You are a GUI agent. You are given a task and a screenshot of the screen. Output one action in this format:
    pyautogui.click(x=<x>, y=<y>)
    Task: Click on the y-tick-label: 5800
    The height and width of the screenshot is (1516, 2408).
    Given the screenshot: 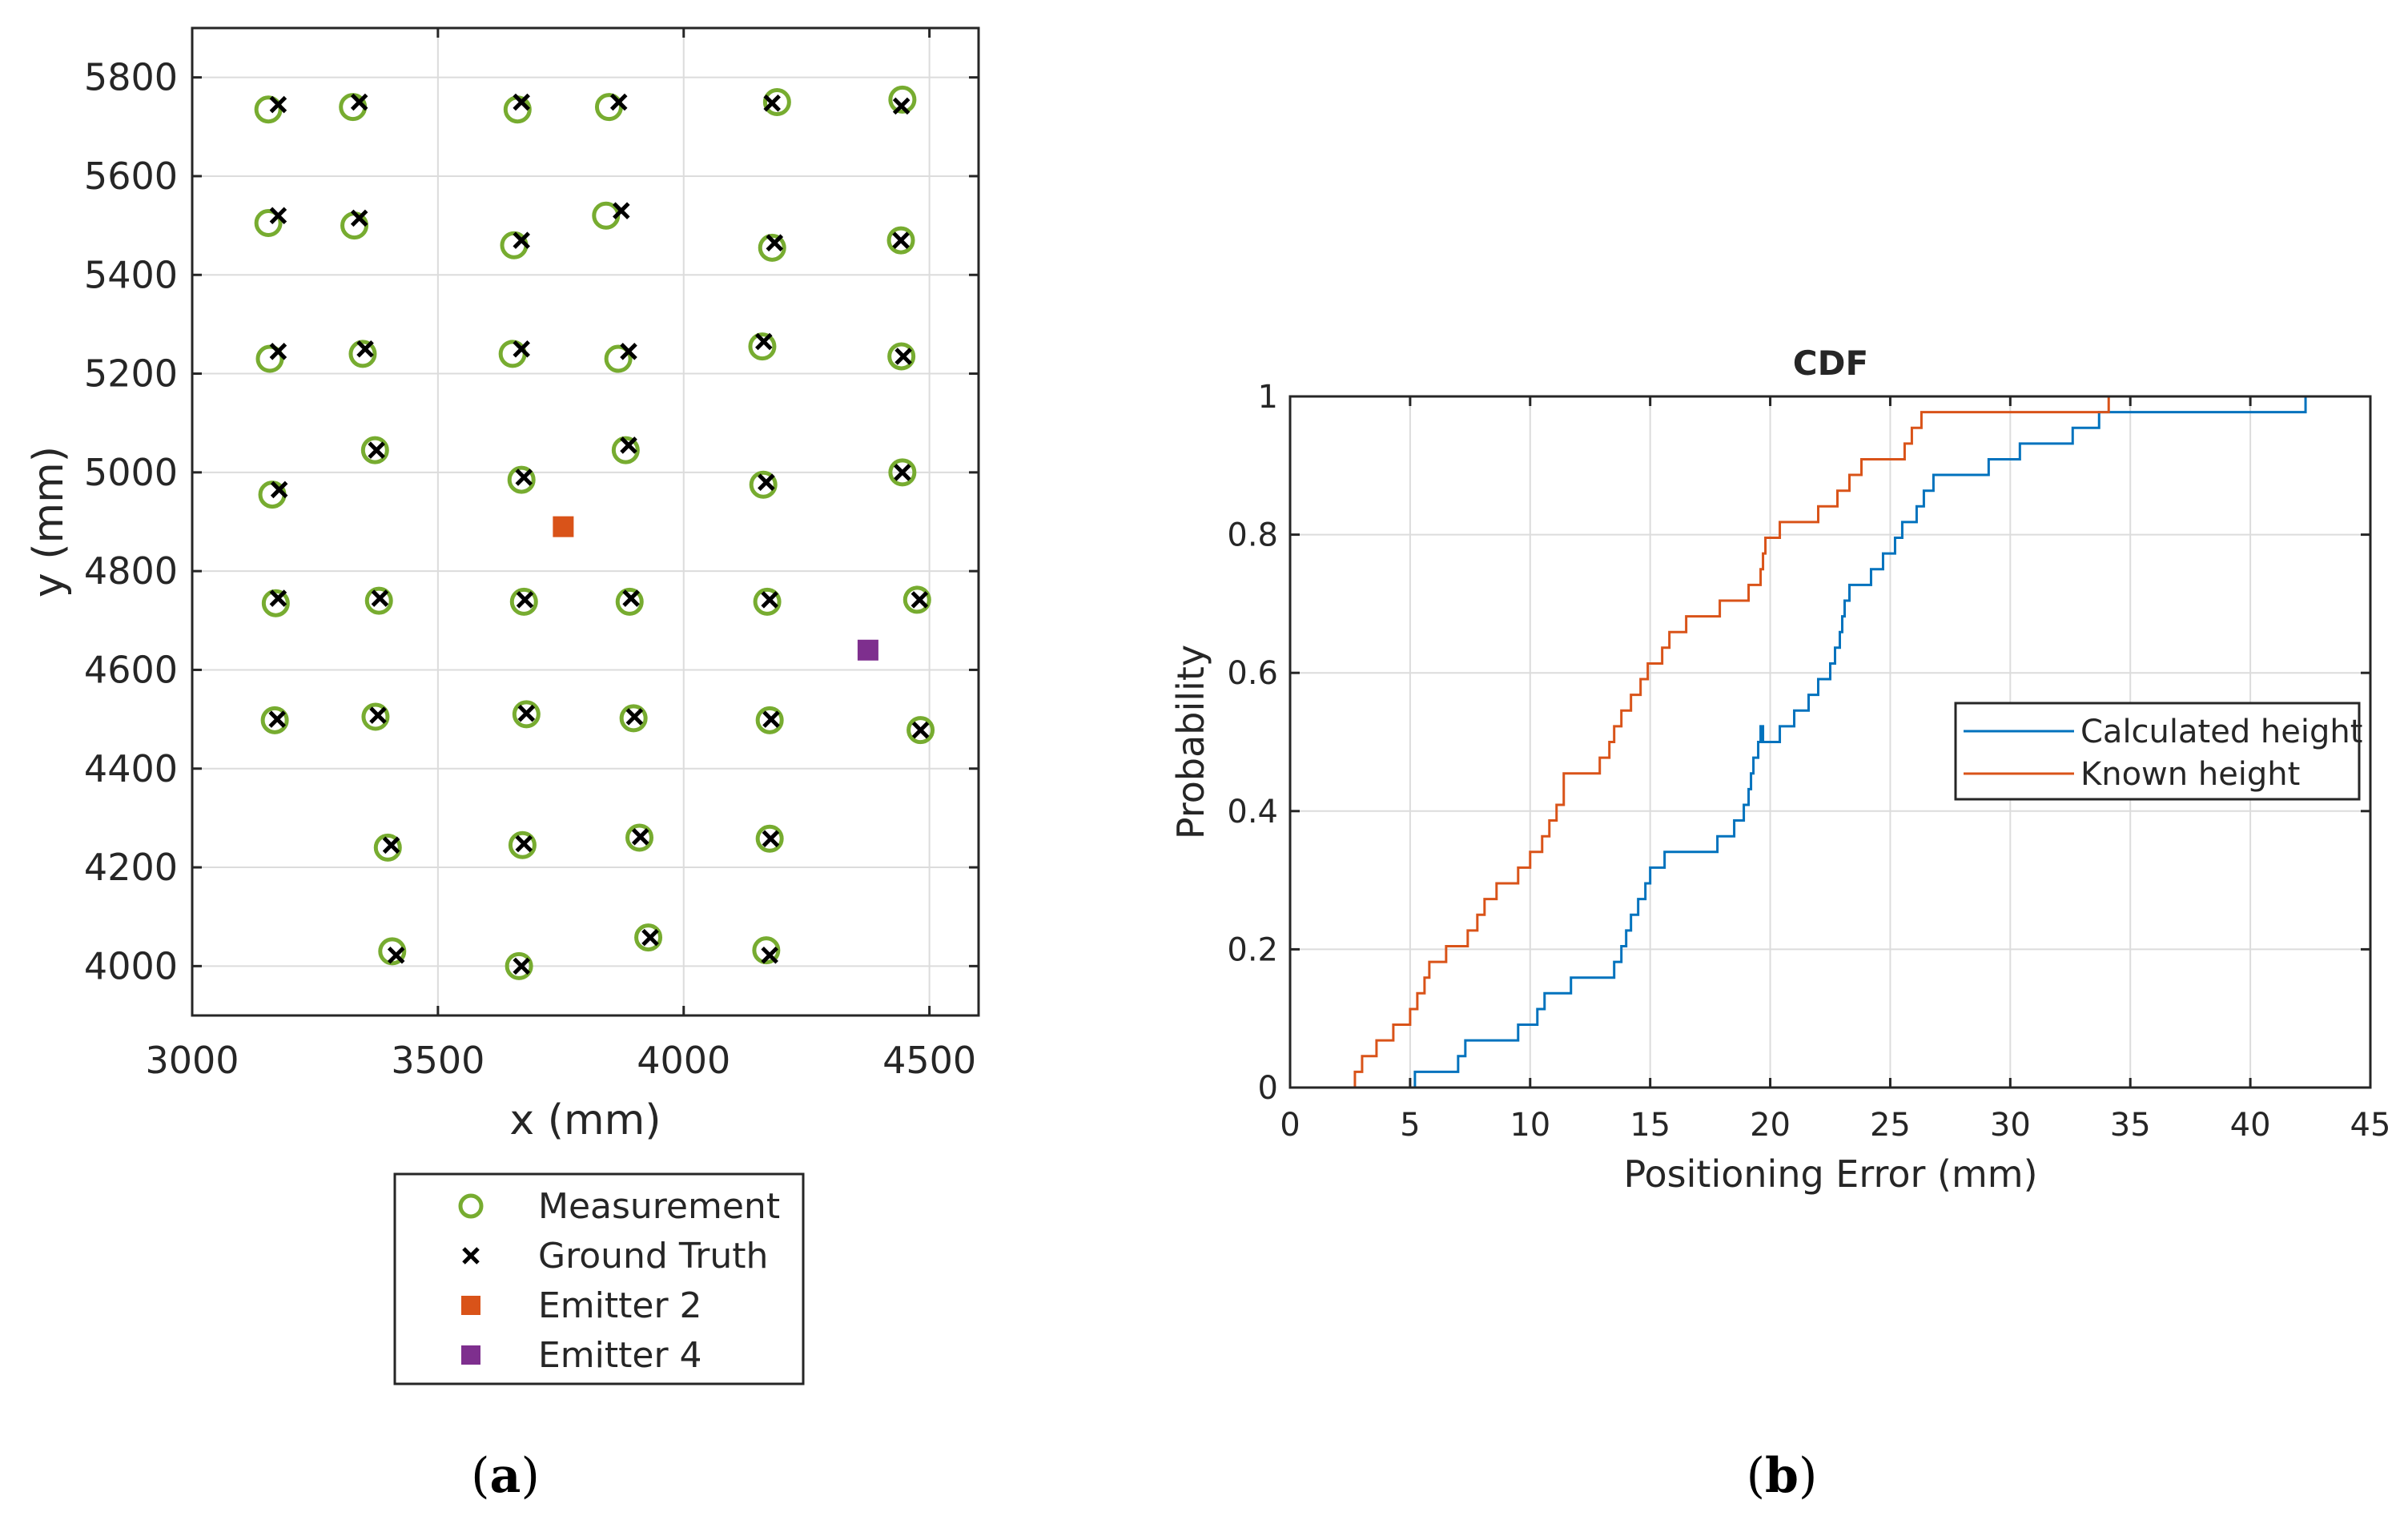 What is the action you would take?
    pyautogui.click(x=131, y=77)
    